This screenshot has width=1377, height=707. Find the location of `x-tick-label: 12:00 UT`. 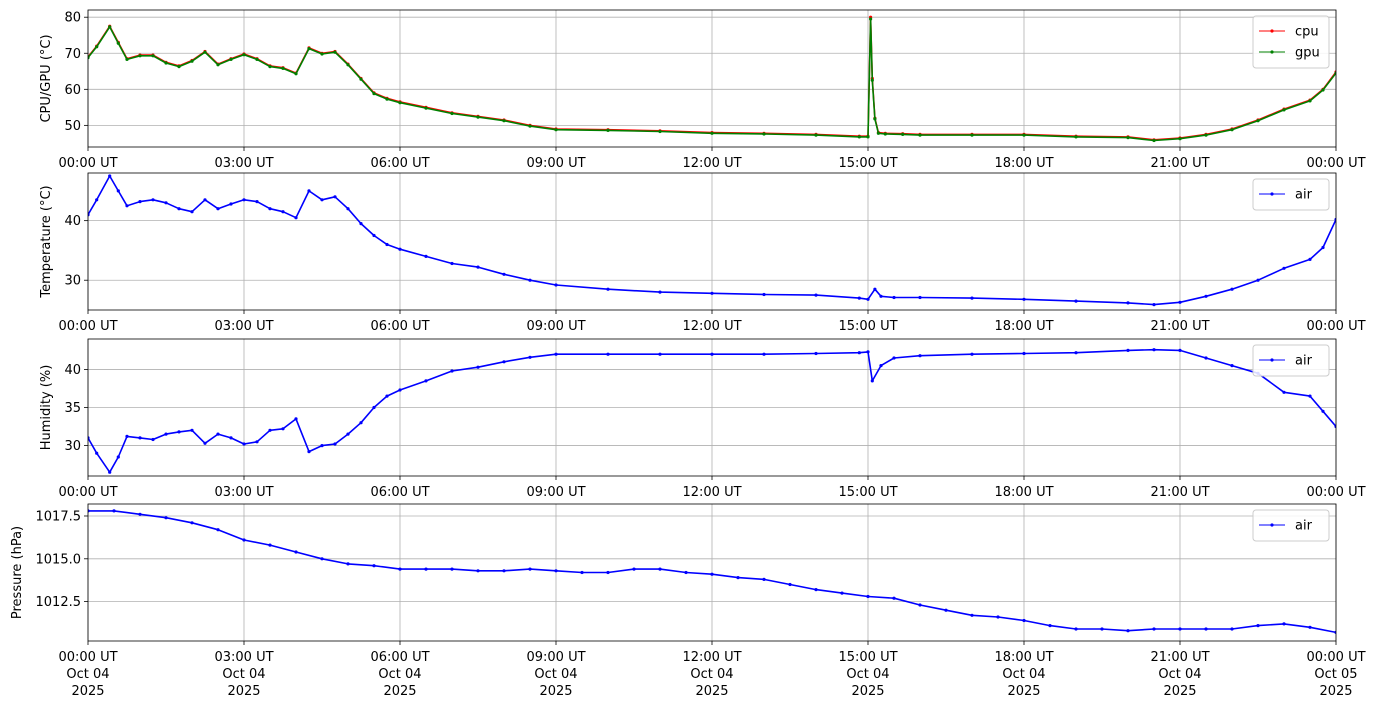

x-tick-label: 12:00 UT is located at coordinates (711, 163).